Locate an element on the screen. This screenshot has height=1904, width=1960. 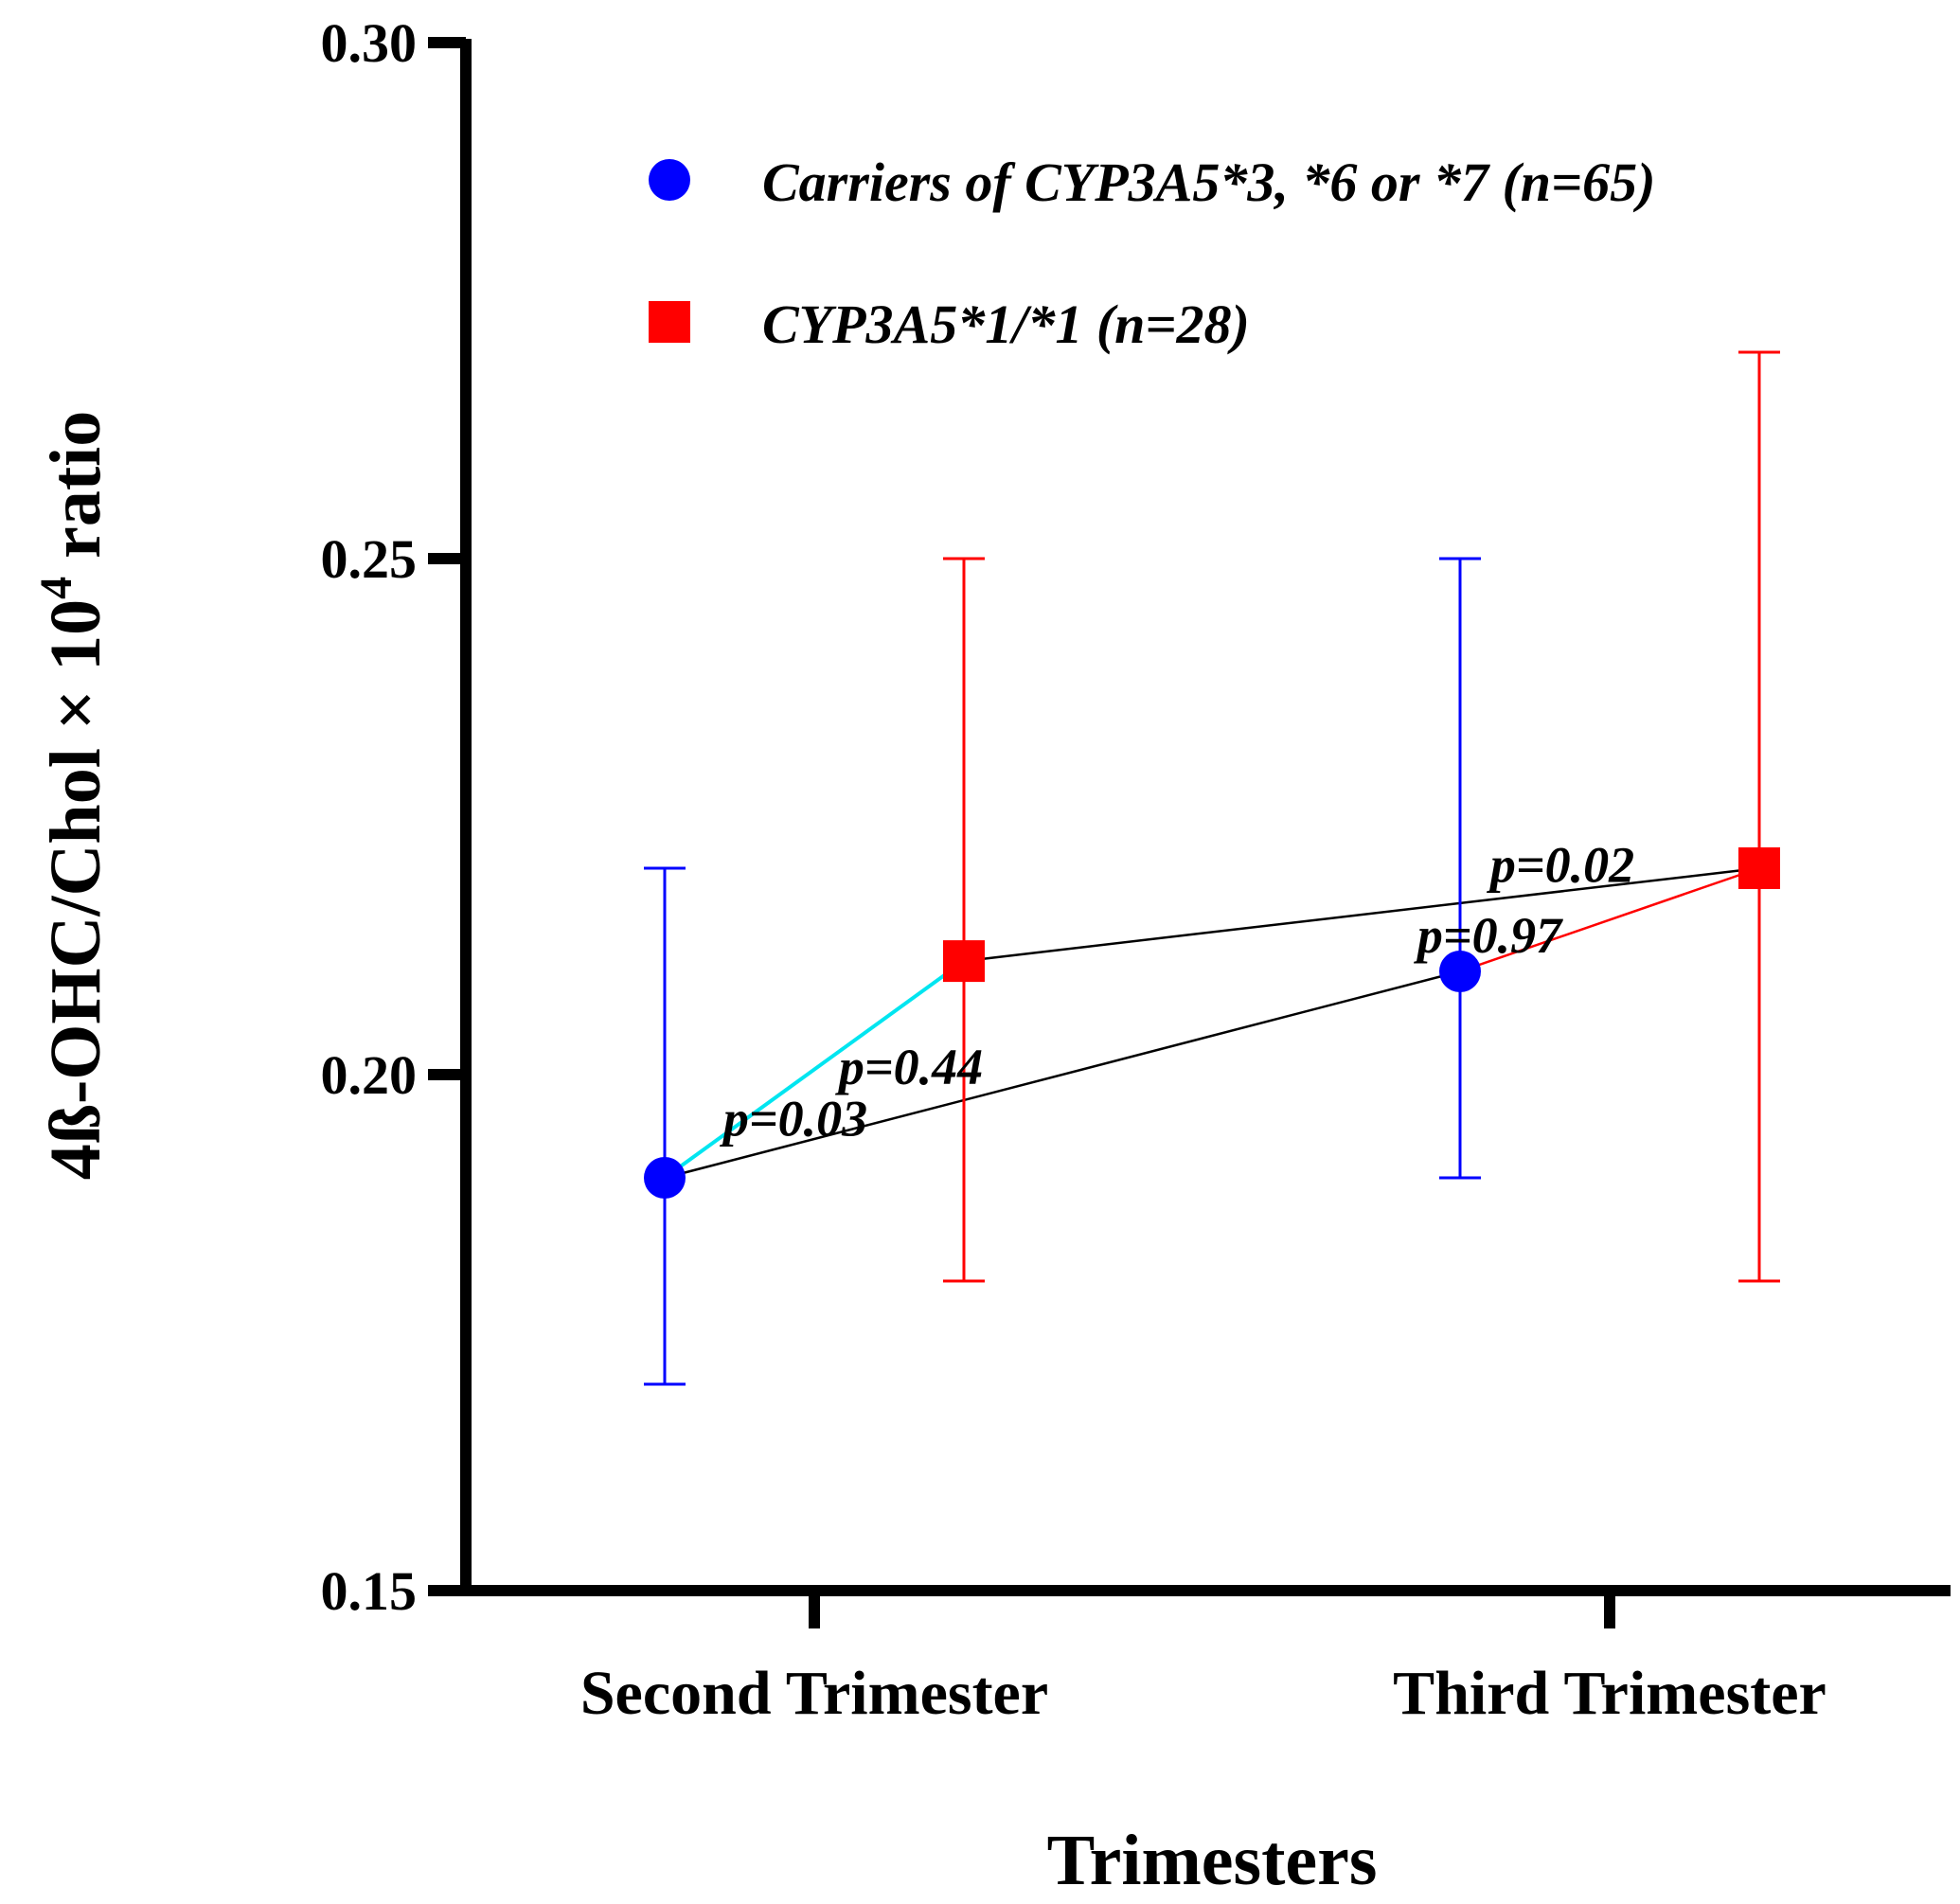
y-axis-title: 4ß-OHC/Chol × 104 ratio is located at coordinates (73, 796).